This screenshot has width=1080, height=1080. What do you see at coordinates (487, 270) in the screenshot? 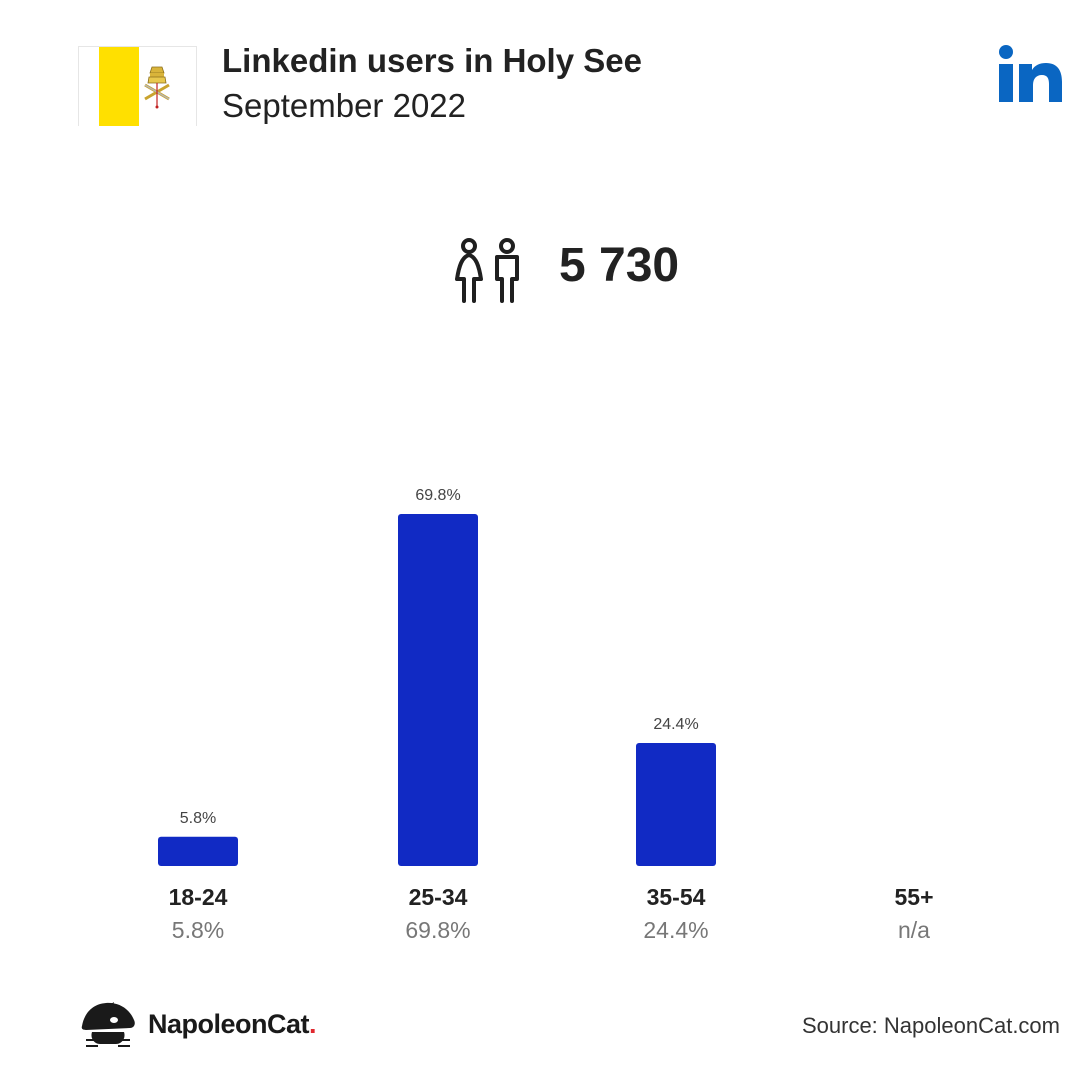
I see `male-female-users-icon` at bounding box center [487, 270].